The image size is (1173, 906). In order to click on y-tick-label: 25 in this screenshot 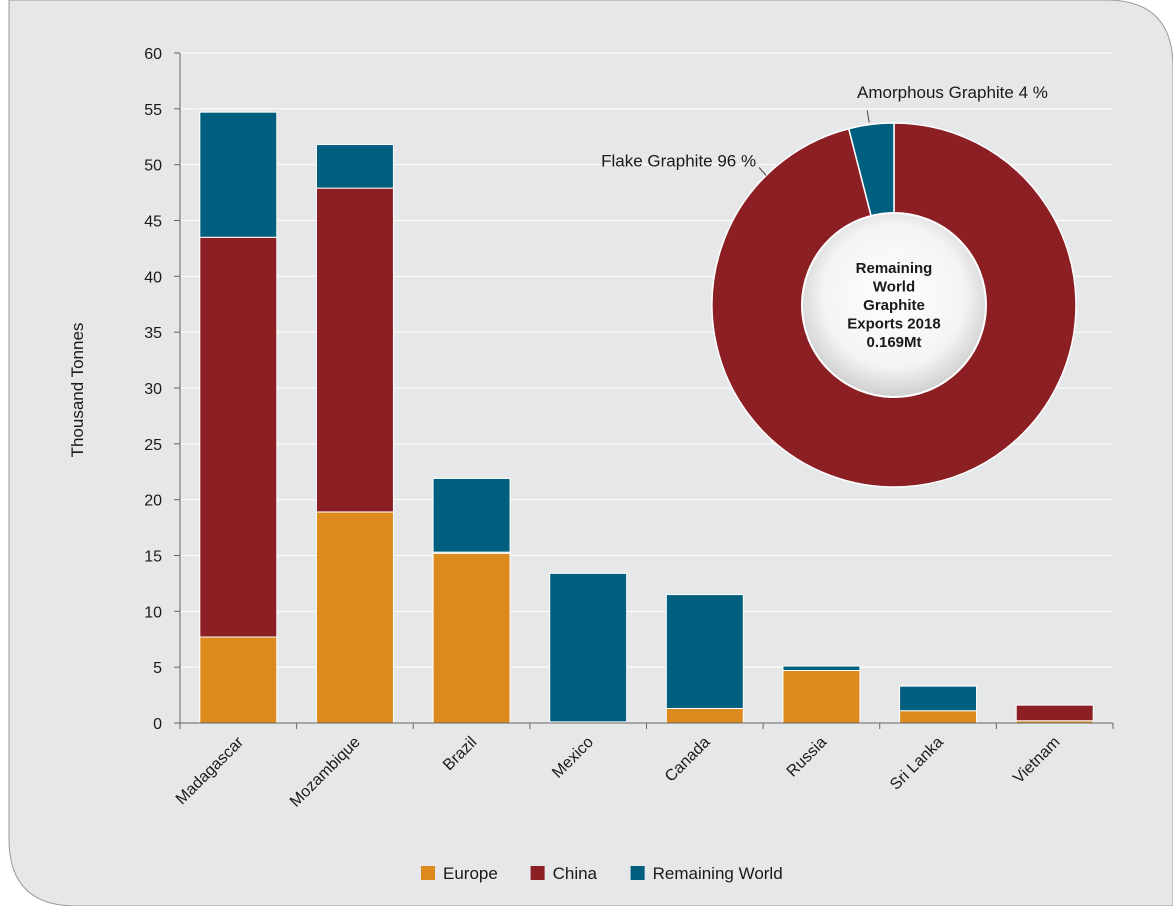, I will do `click(153, 445)`.